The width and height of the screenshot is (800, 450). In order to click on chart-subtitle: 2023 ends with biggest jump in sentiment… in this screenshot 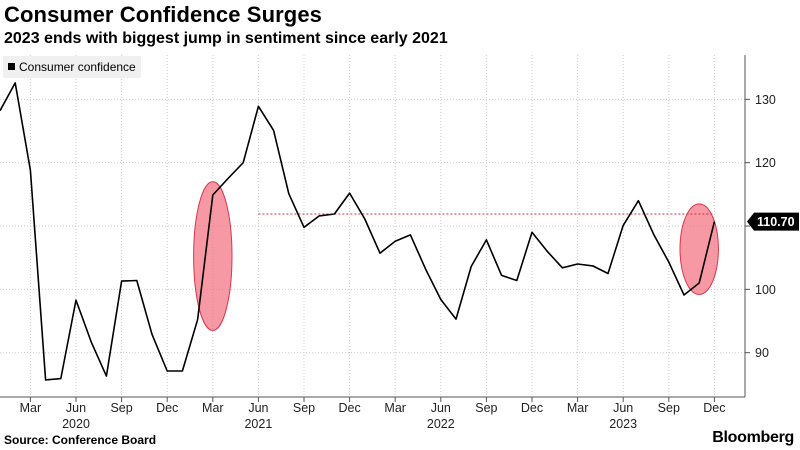, I will do `click(226, 38)`.